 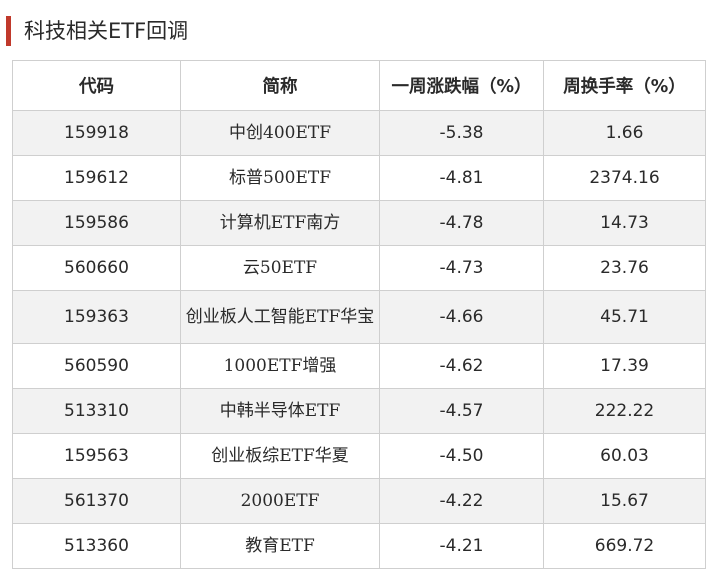 I want to click on cell-weekly-change: -4.22, so click(x=461, y=501).